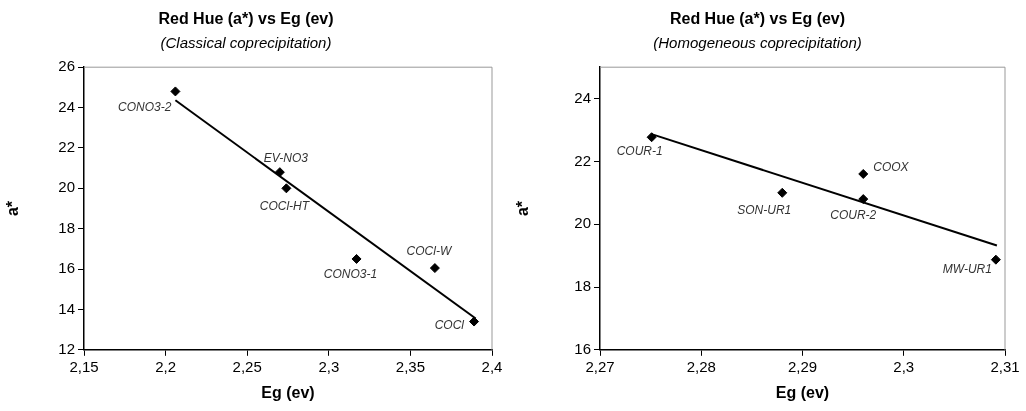 Image resolution: width=1026 pixels, height=411 pixels. What do you see at coordinates (84, 366) in the screenshot?
I see `x-tick-label: 2,15` at bounding box center [84, 366].